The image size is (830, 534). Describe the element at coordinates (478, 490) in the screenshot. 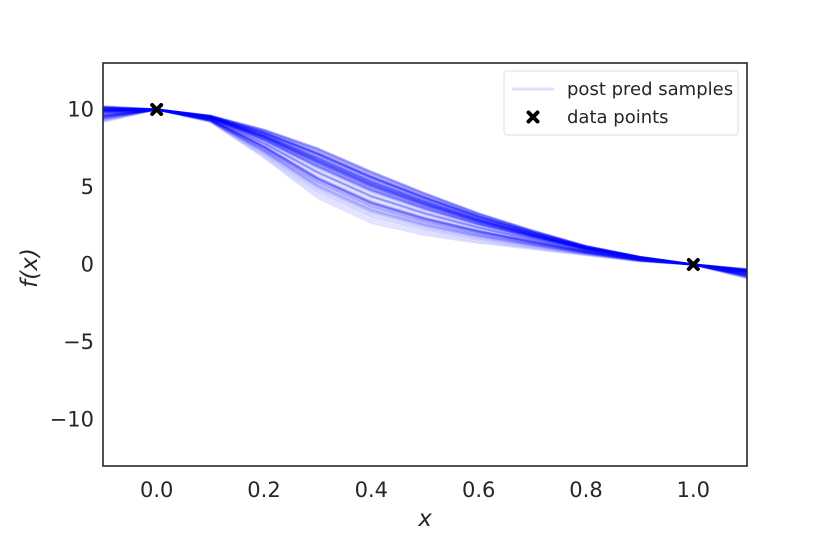

I see `x-tick-label: 0.6` at that location.